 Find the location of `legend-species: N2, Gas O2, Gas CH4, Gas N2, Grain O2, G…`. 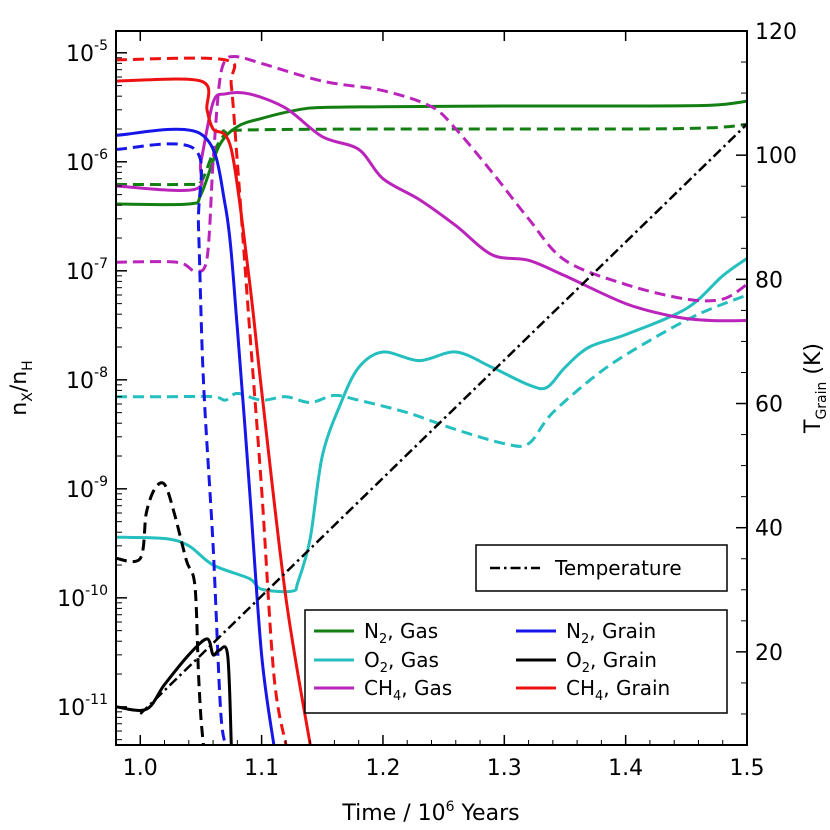

legend-species: N2, Gas O2, Gas CH4, Gas N2, Grain O2, G… is located at coordinates (516, 661).